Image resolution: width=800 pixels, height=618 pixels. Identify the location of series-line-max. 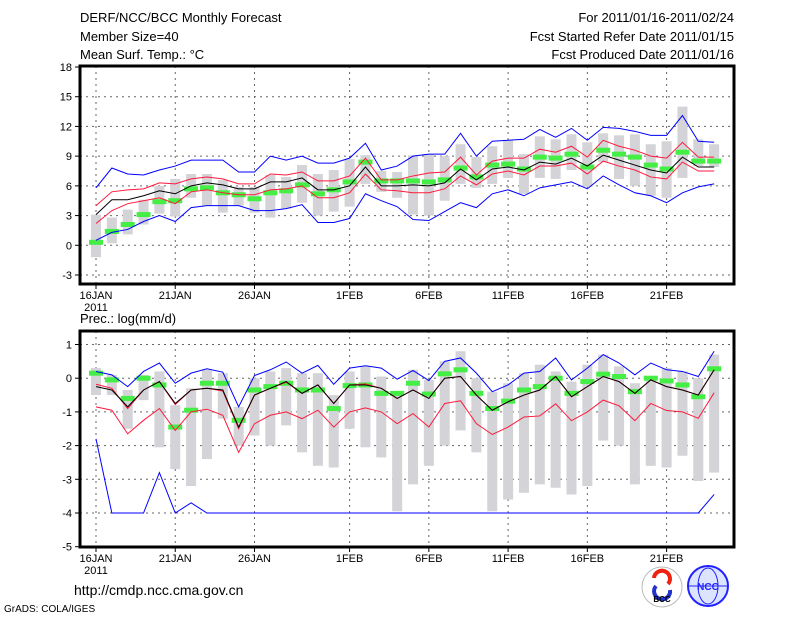
(405, 379).